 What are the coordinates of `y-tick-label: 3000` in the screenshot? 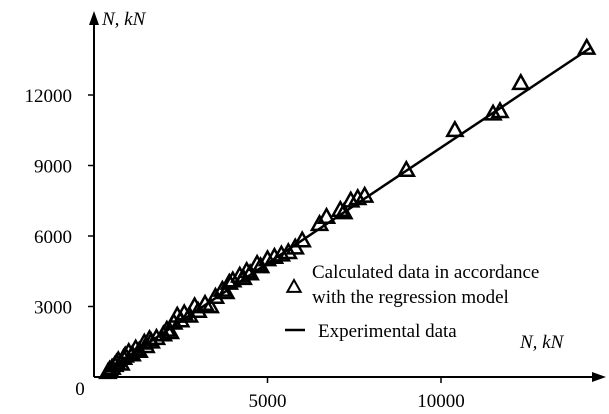 It's located at (53, 308).